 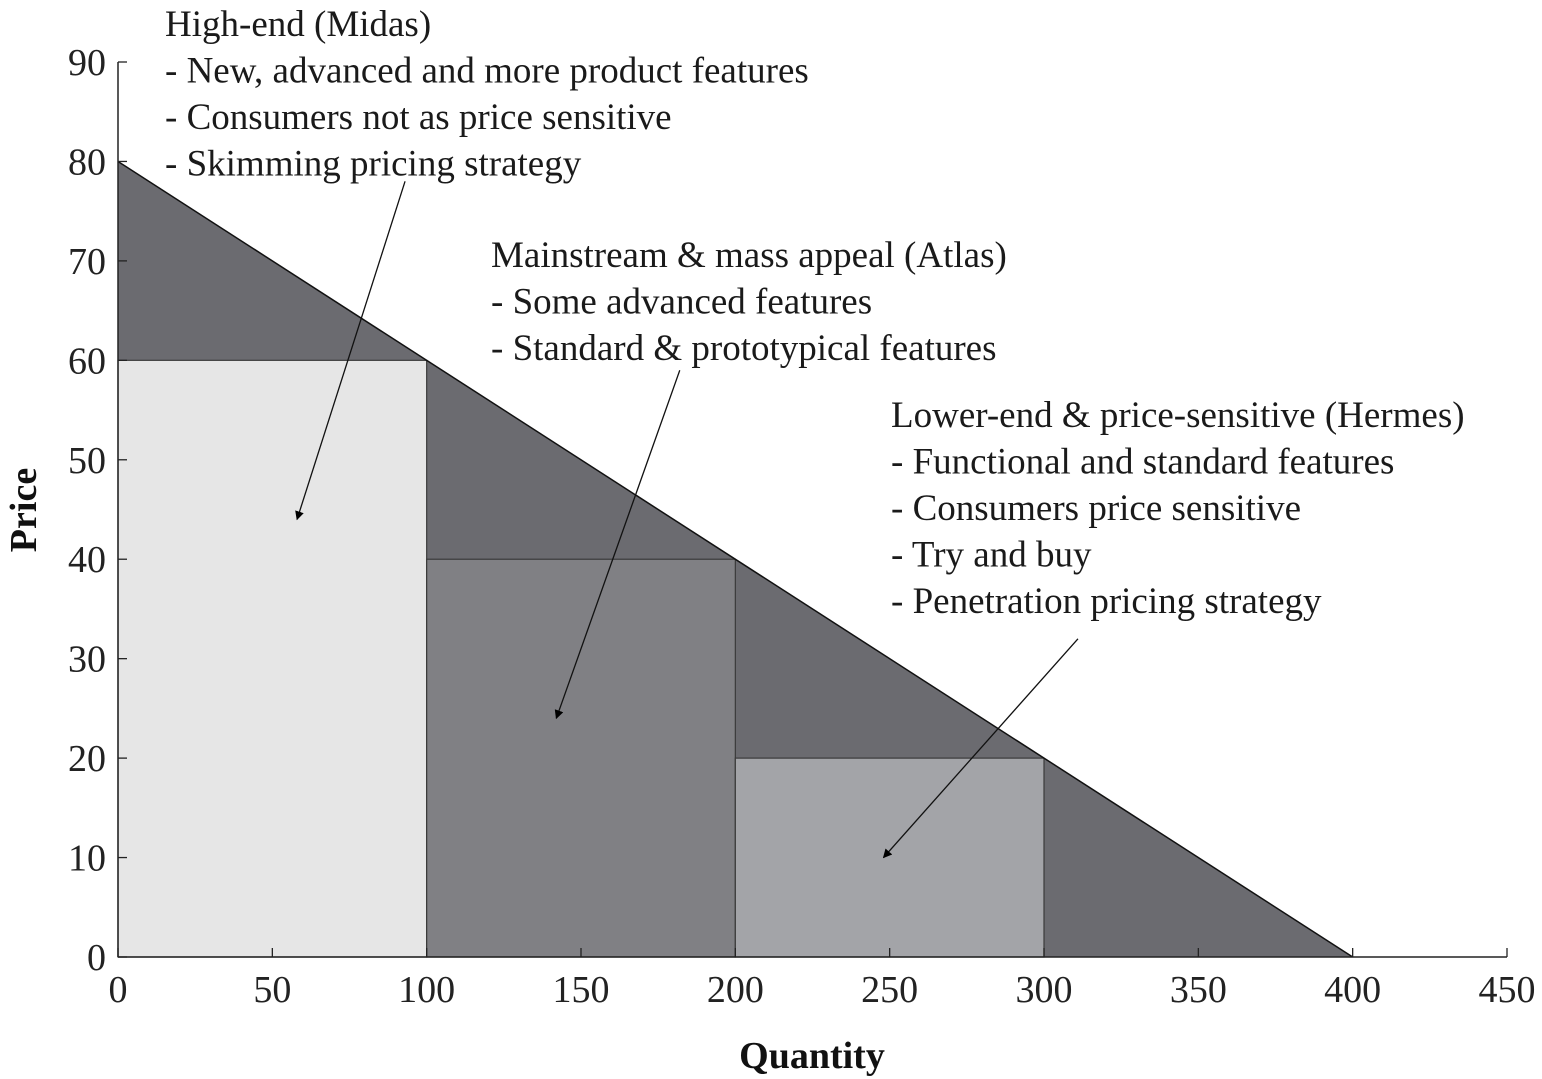 I want to click on annotation-line: - Functional and standard features, so click(x=1142, y=462).